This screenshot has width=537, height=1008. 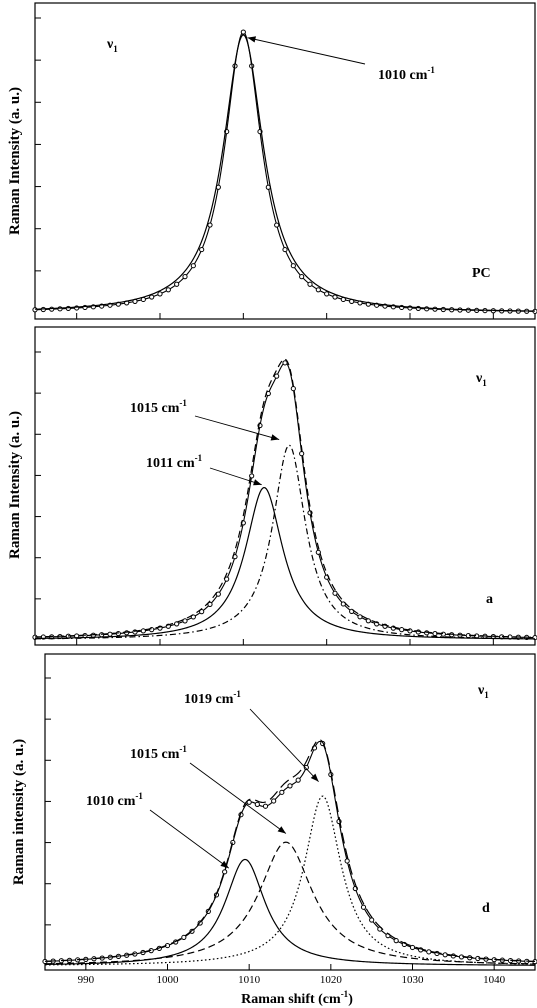 What do you see at coordinates (168, 980) in the screenshot?
I see `x-tick-label: 1000` at bounding box center [168, 980].